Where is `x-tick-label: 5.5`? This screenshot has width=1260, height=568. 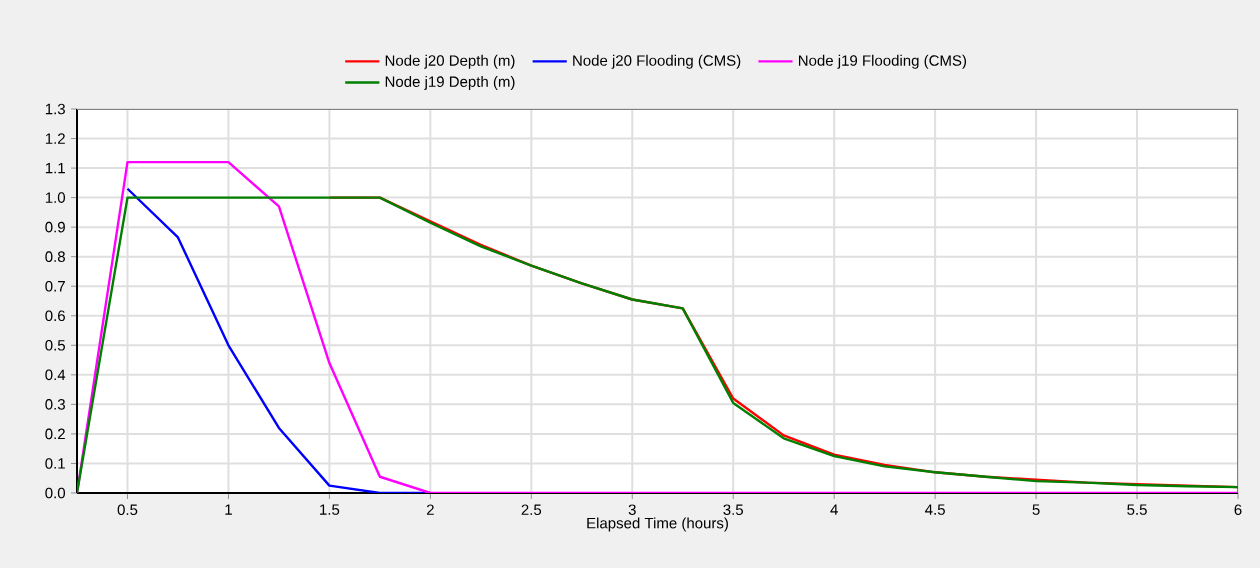
x-tick-label: 5.5 is located at coordinates (1137, 509).